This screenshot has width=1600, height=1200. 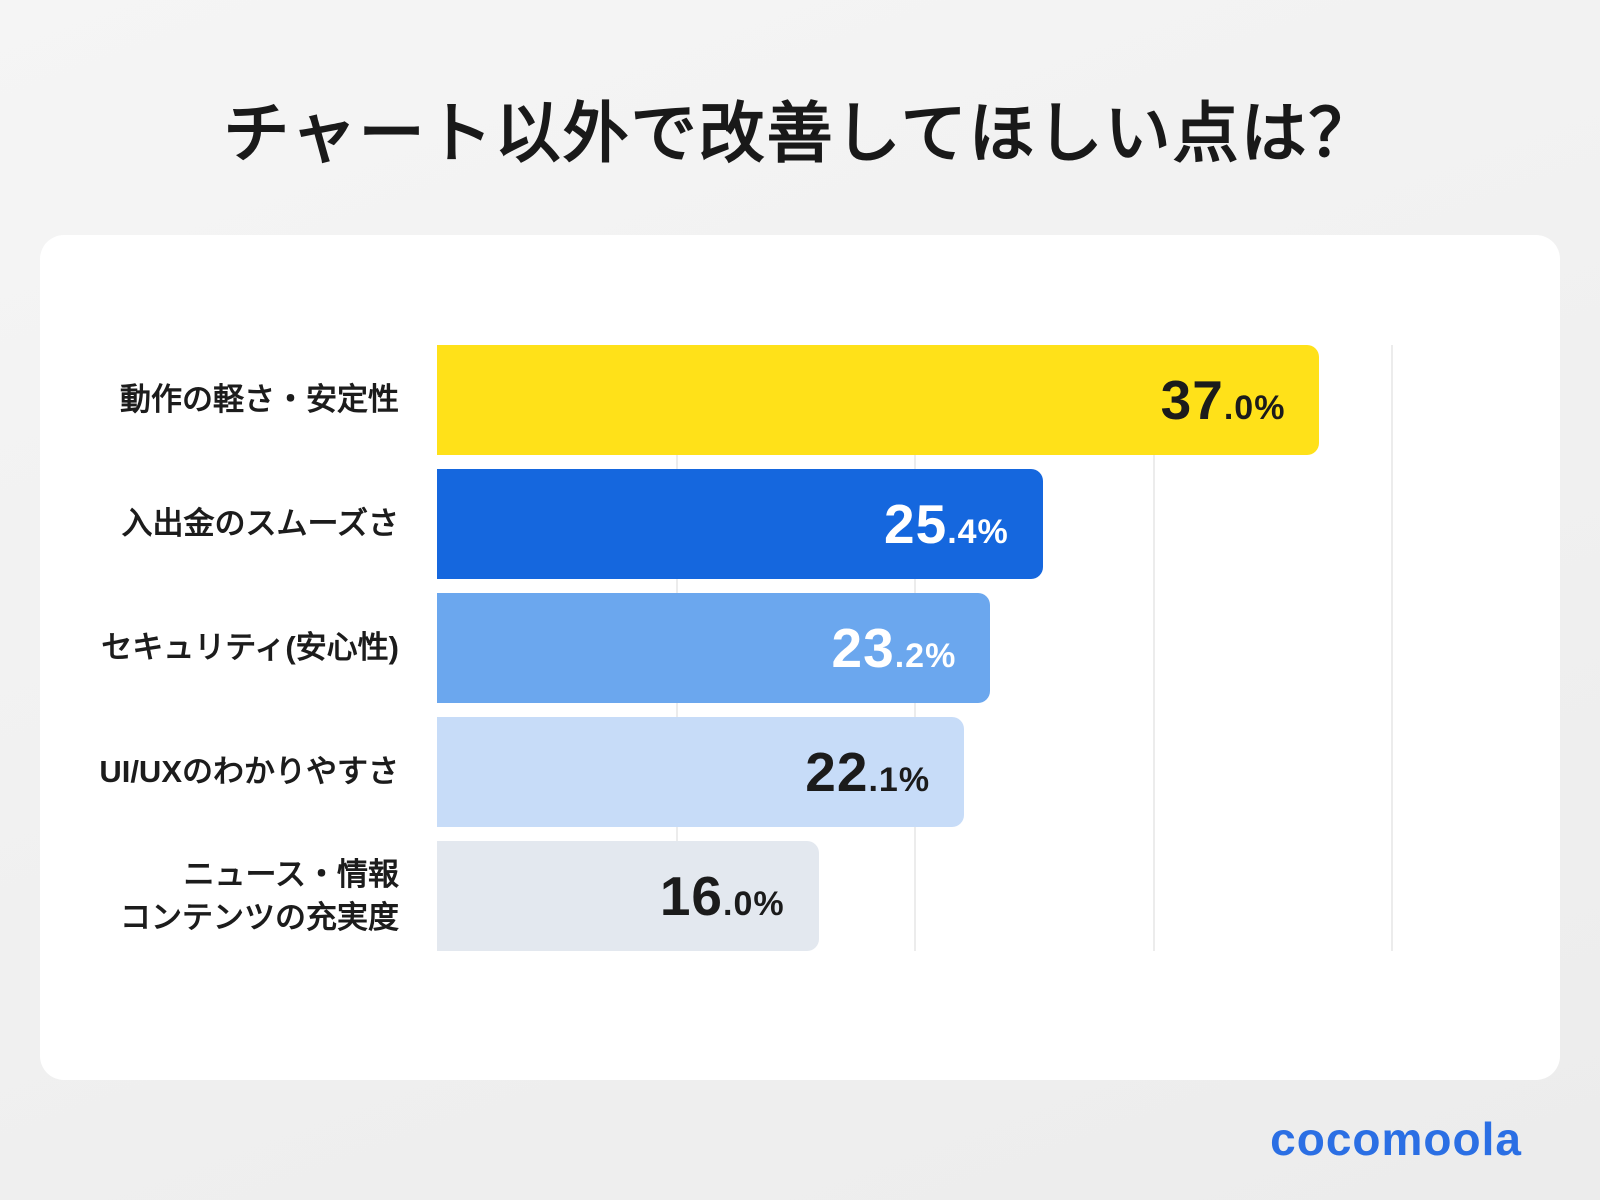 I want to click on bar: 16.0%, so click(x=628, y=896).